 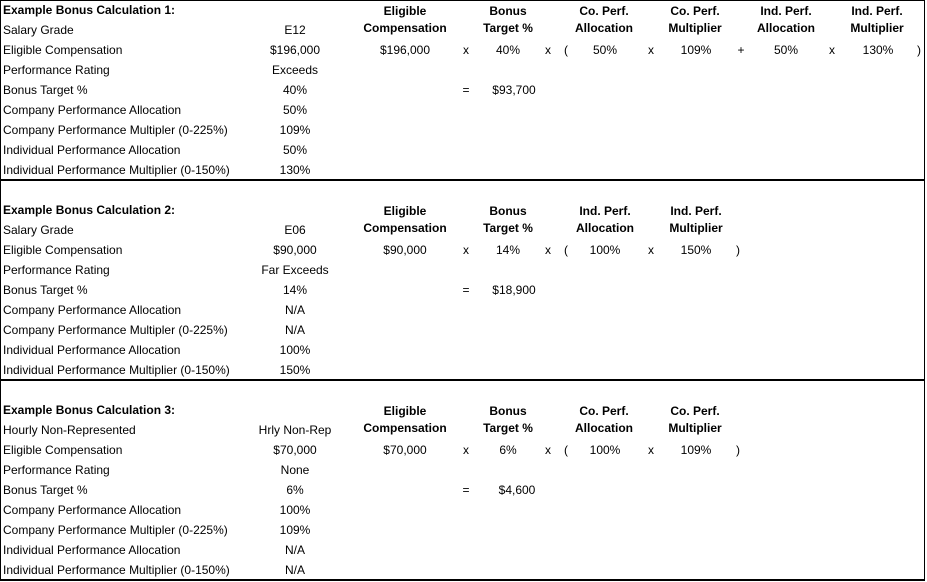 I want to click on row-label: Performance Rating, so click(x=56, y=270).